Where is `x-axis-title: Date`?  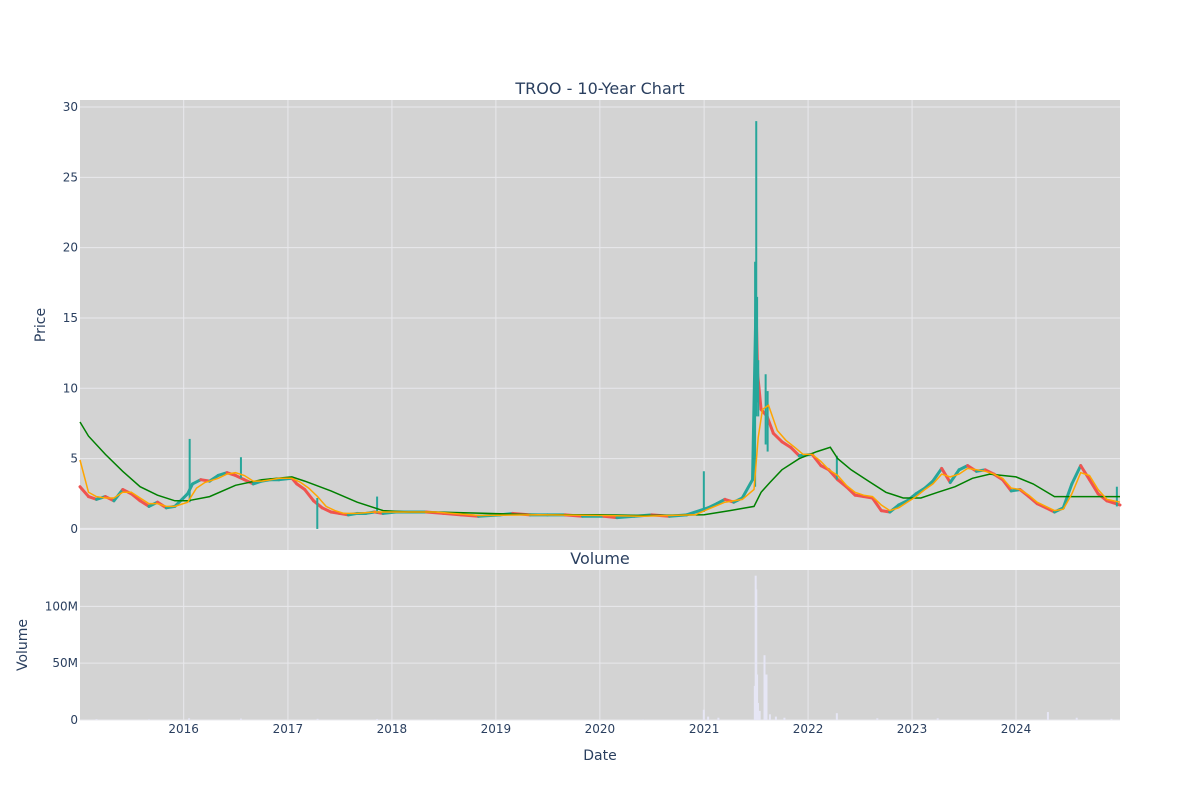
x-axis-title: Date is located at coordinates (599, 756).